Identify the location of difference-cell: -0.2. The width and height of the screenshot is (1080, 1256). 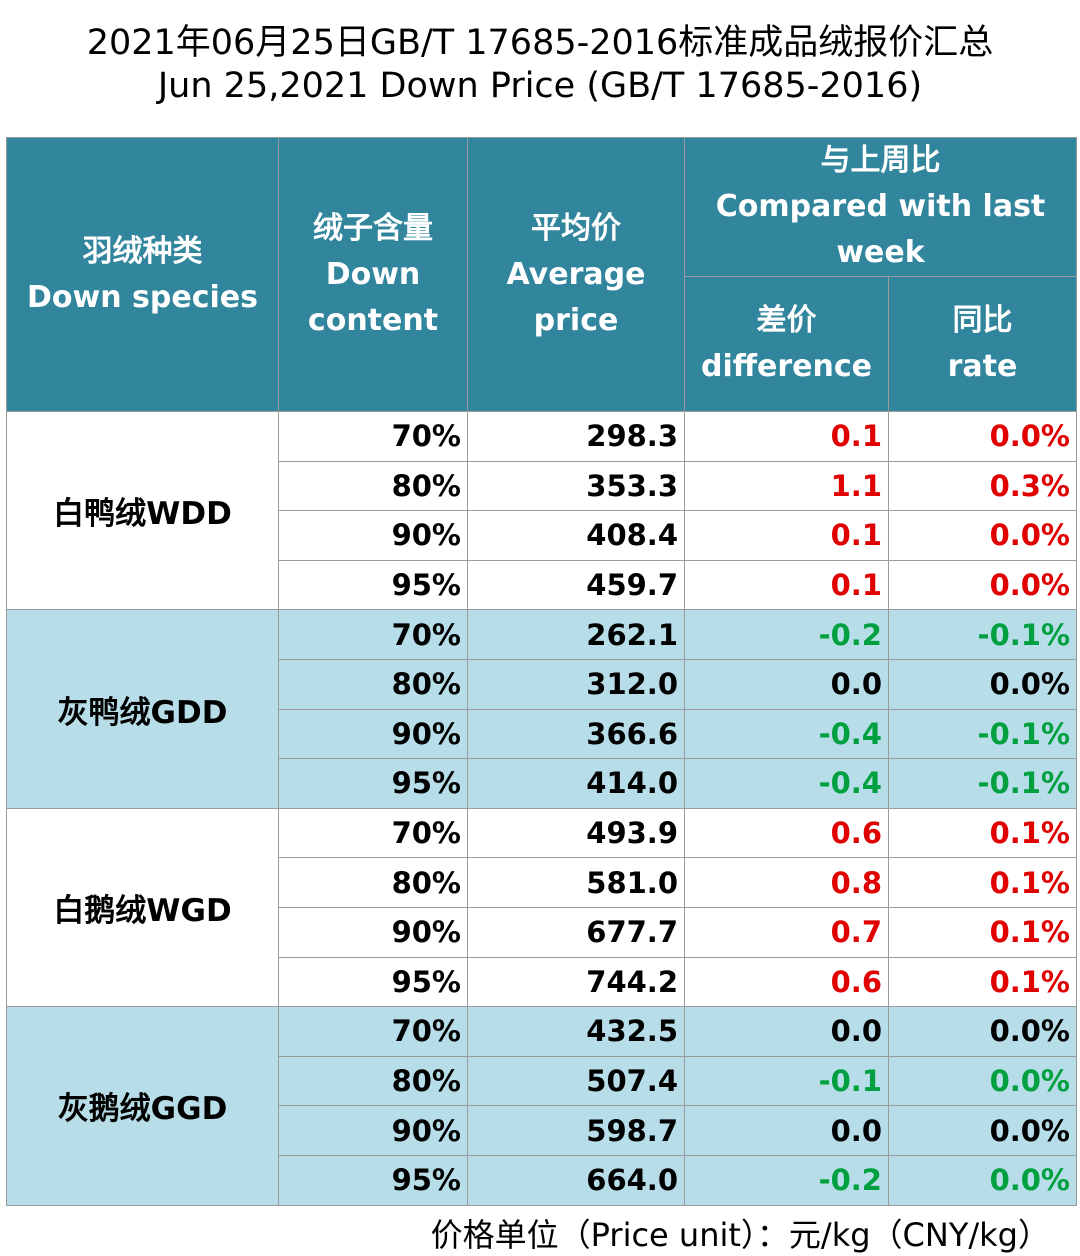
(786, 634).